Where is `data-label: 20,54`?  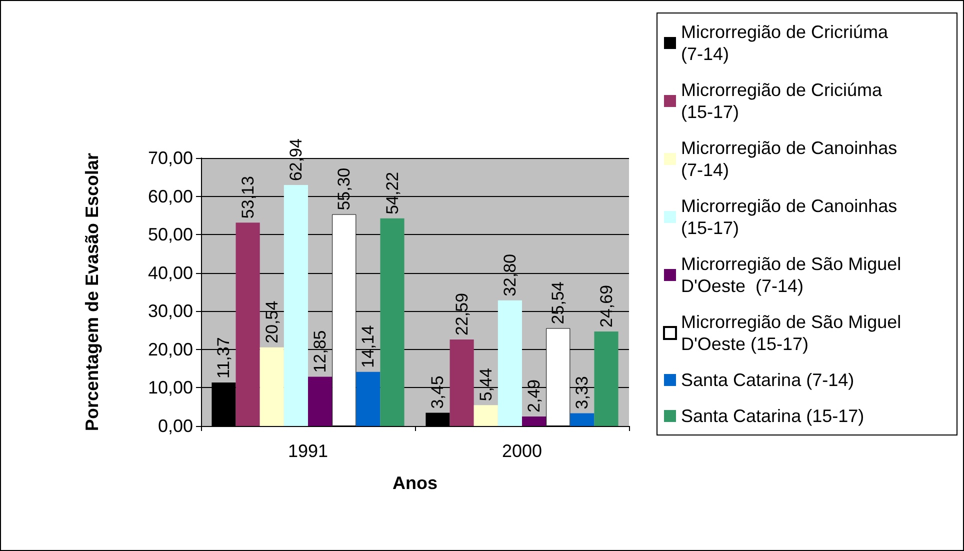
data-label: 20,54 is located at coordinates (272, 322).